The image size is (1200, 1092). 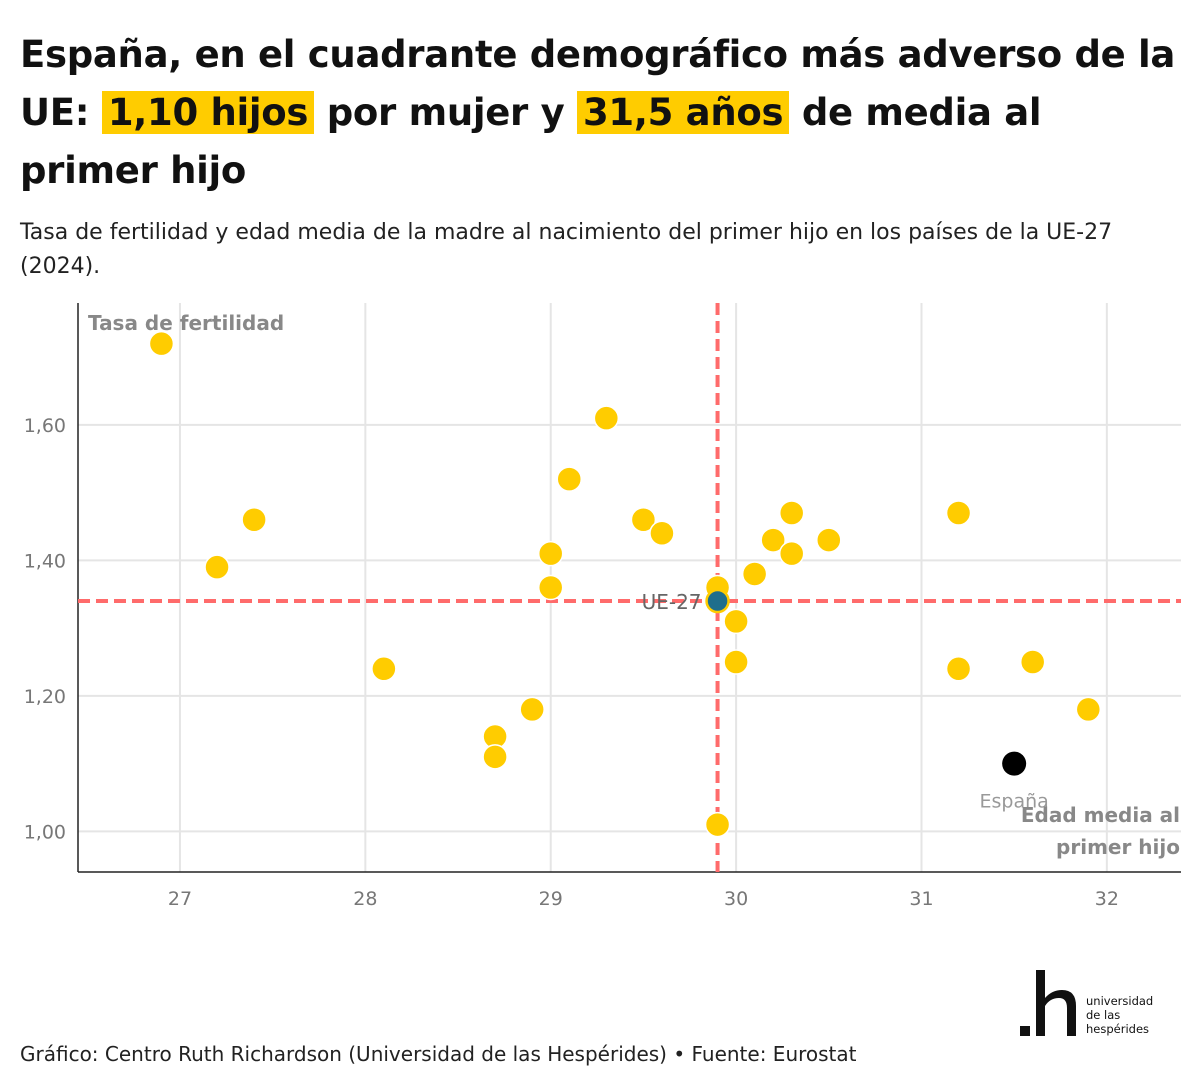 I want to click on title-part-2: por mujer y, so click(x=445, y=112).